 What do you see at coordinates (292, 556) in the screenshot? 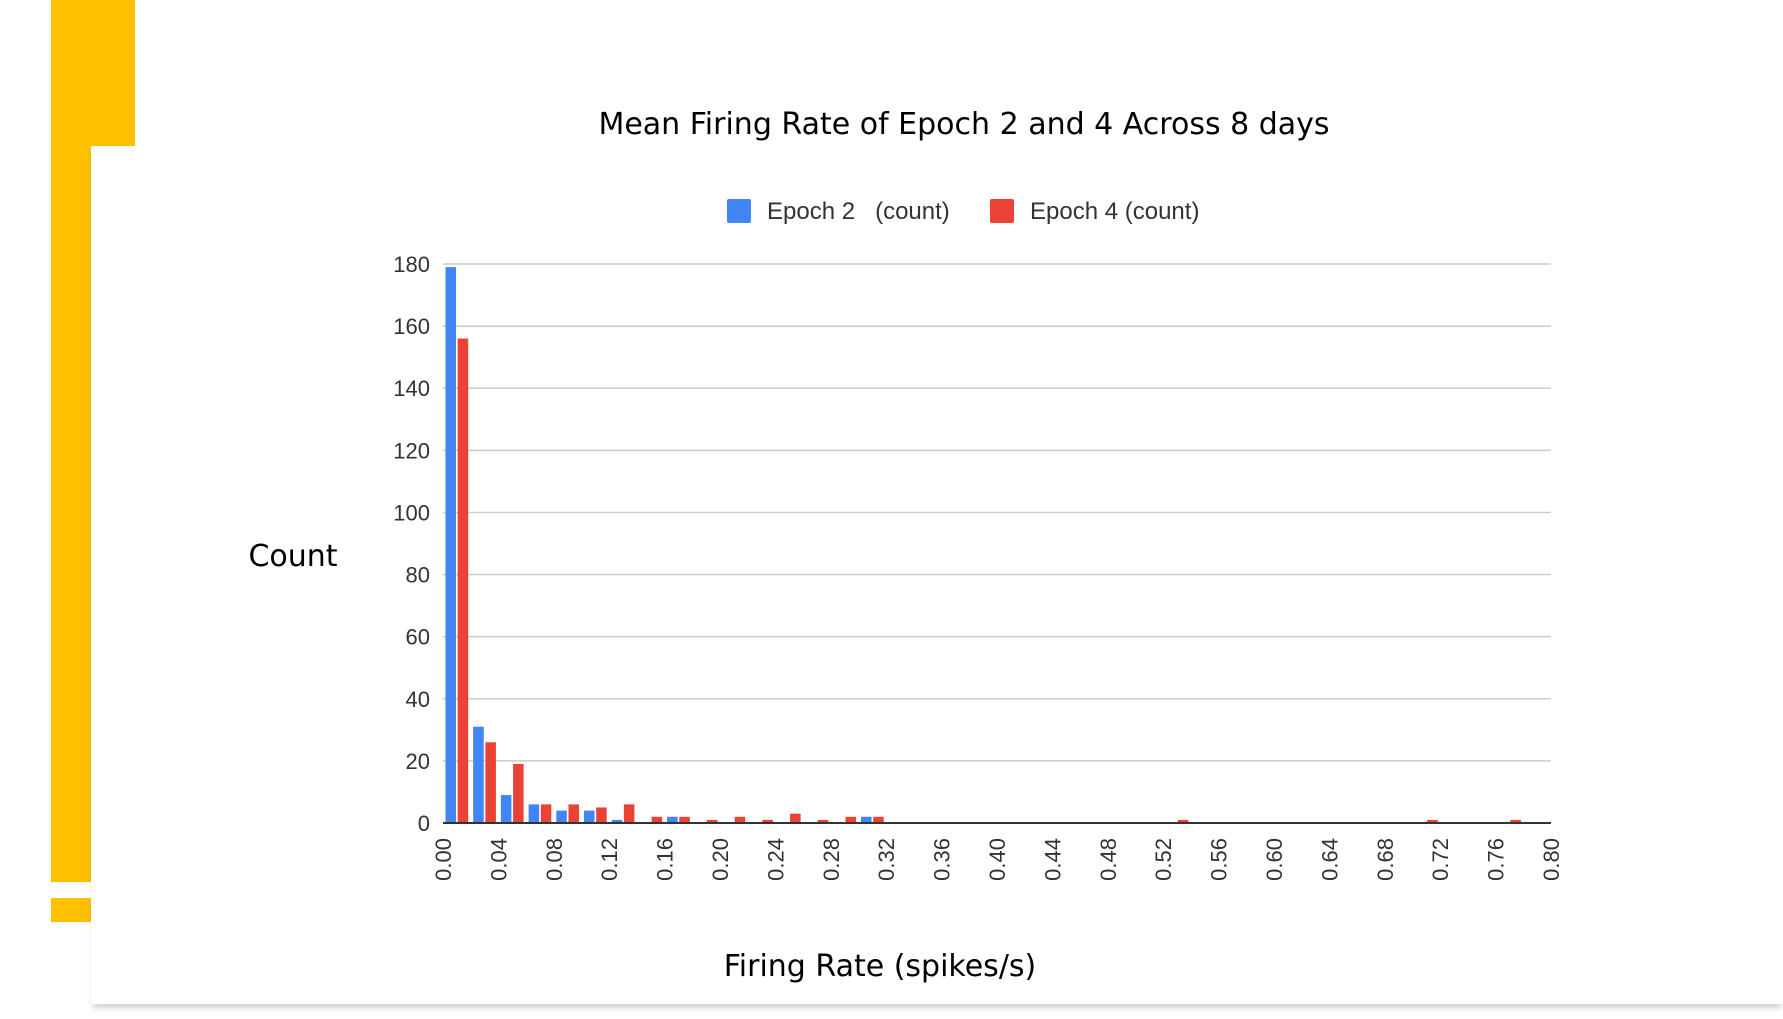
I see `y-axis-title: Count` at bounding box center [292, 556].